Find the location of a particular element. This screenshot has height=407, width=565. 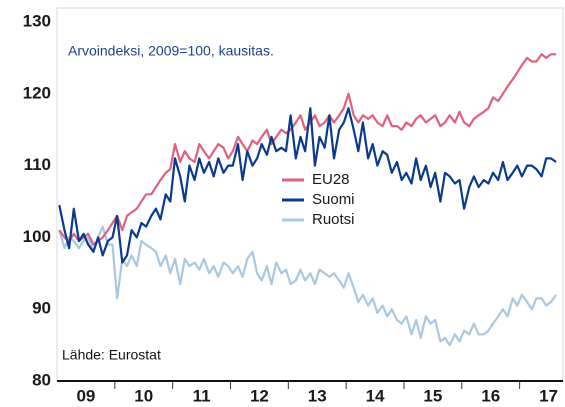

x-tick-label: 10 is located at coordinates (143, 395).